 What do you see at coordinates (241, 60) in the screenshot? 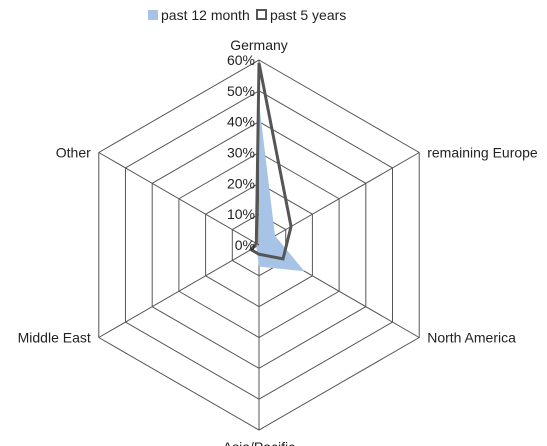
I see `tick-label: 60%` at bounding box center [241, 60].